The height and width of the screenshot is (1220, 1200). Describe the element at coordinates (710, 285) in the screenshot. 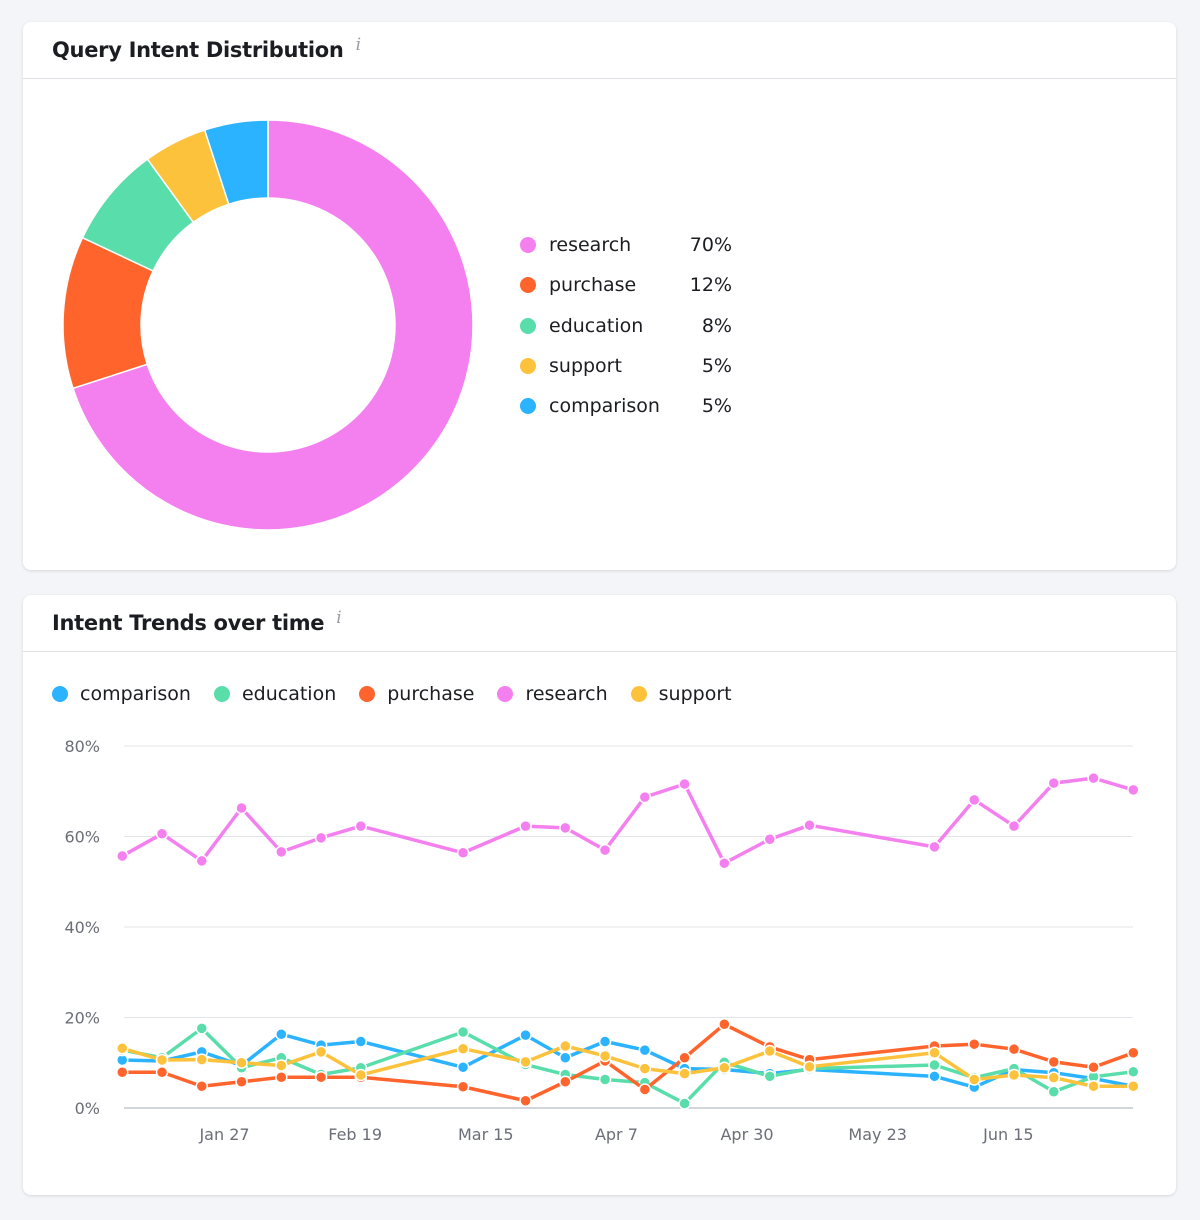

I see `legend-percent: 12%` at that location.